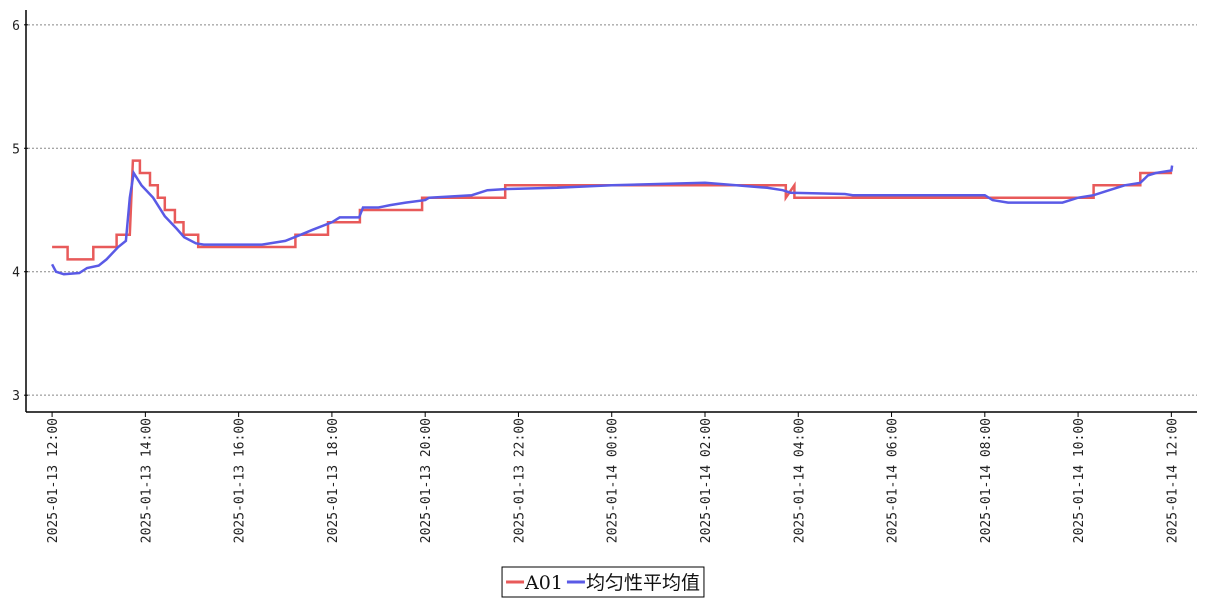 The height and width of the screenshot is (600, 1207). I want to click on x-tick-label: 2025-01-14 06:00, so click(893, 480).